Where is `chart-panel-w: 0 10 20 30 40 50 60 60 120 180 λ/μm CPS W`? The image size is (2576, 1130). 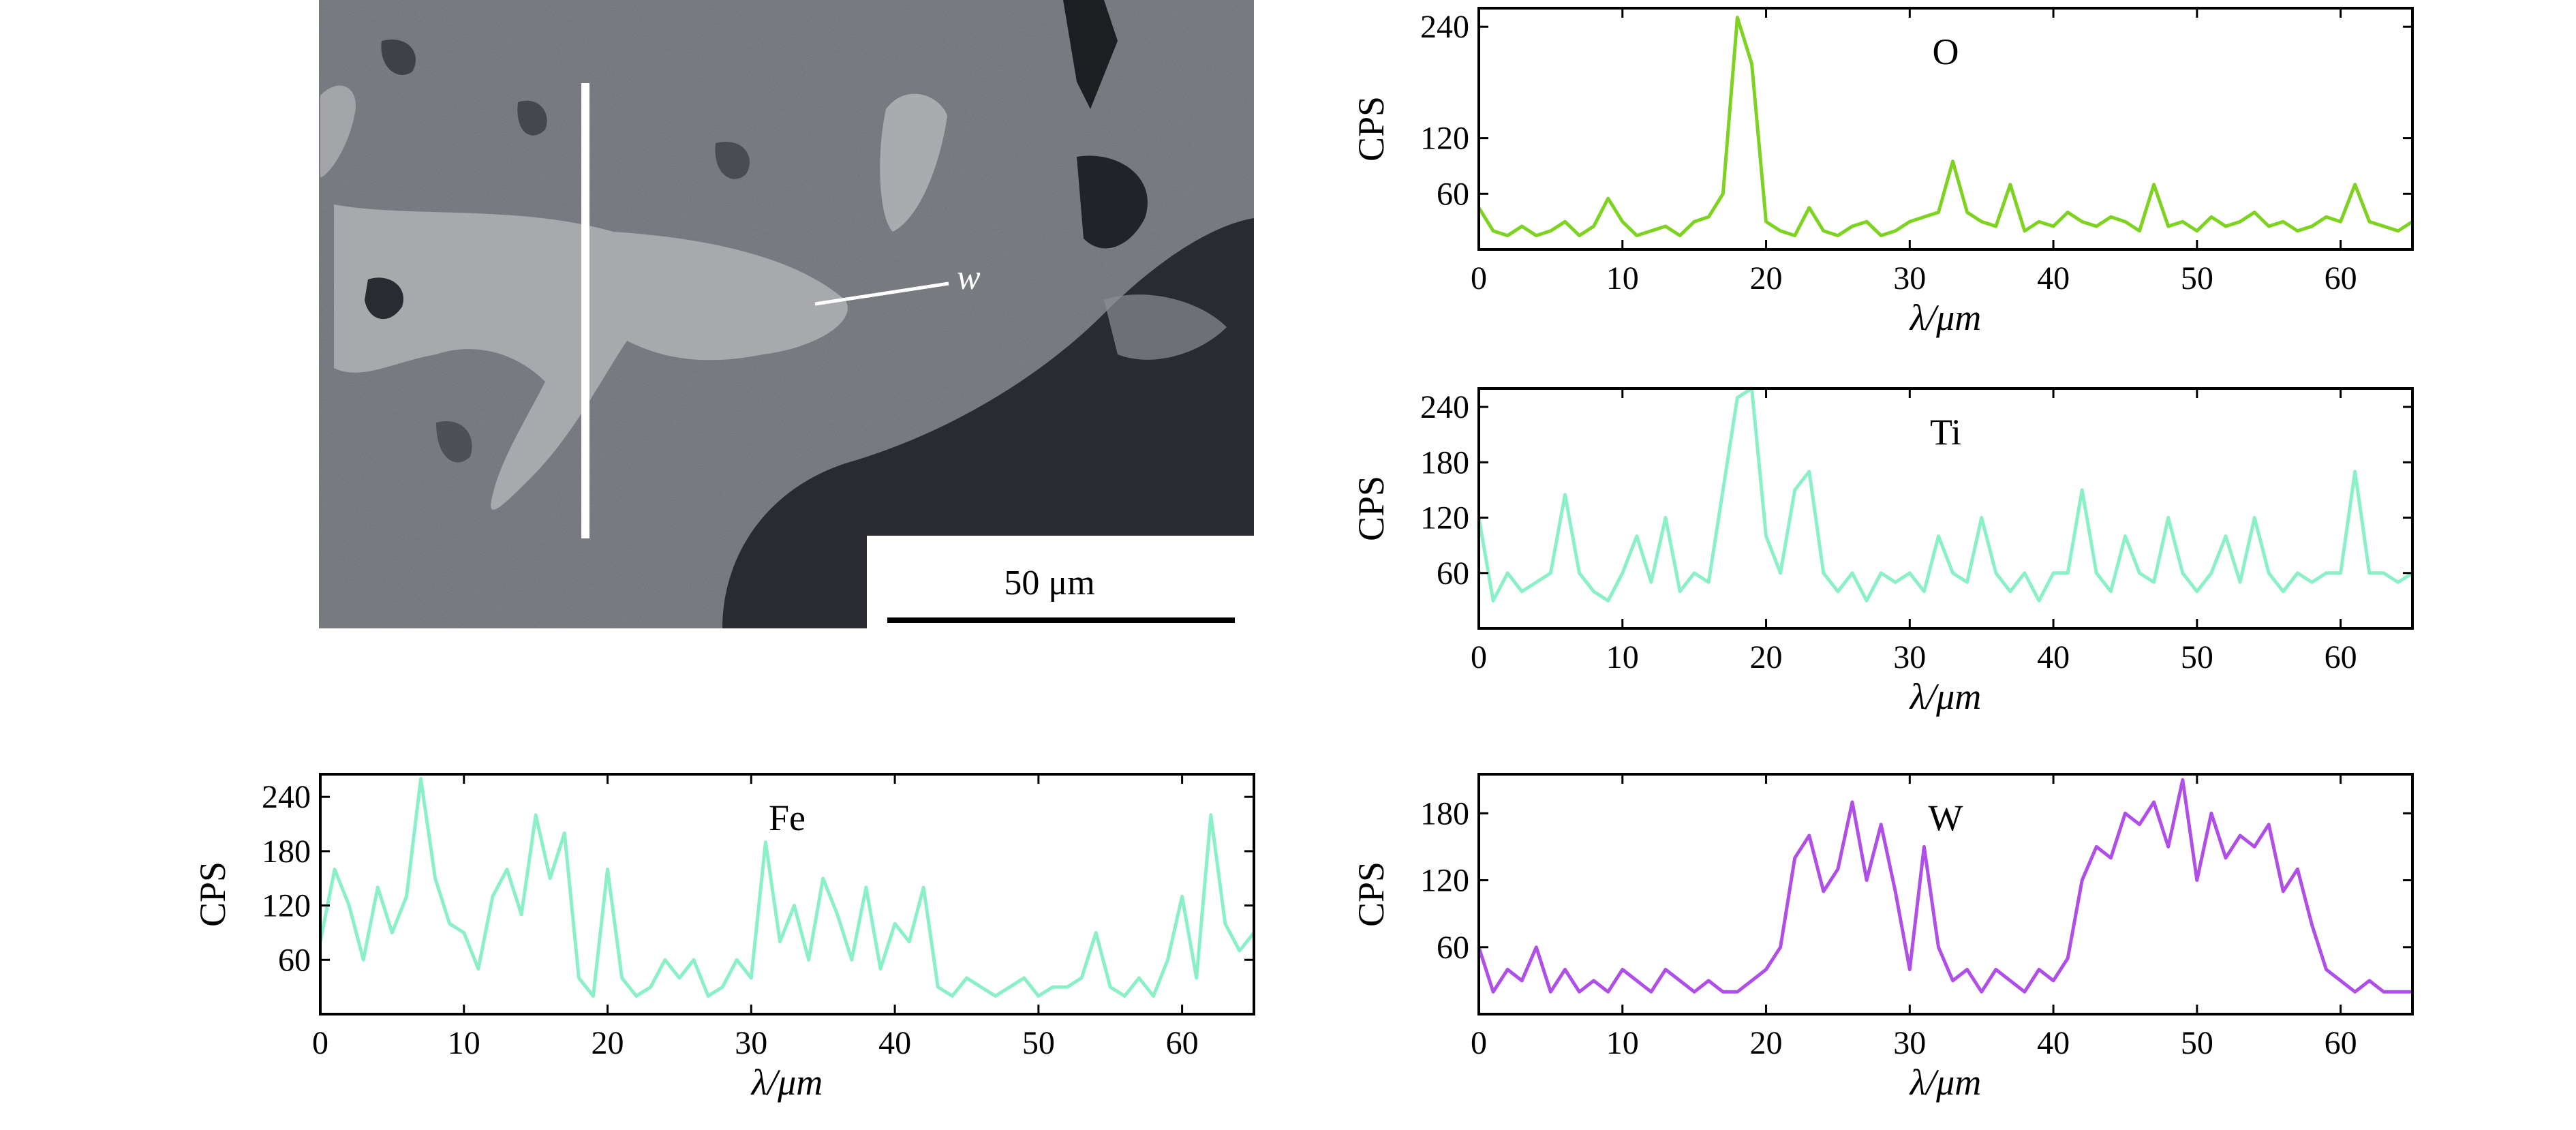 chart-panel-w: 0 10 20 30 40 50 60 60 120 180 λ/μm CPS W is located at coordinates (1883, 938).